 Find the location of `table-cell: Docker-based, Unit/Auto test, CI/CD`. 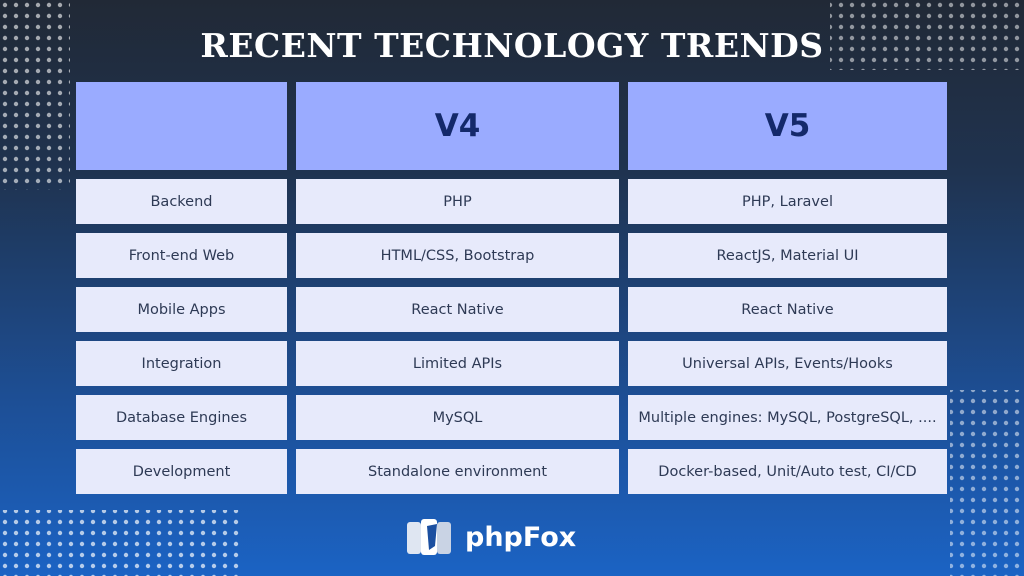

table-cell: Docker-based, Unit/Auto test, CI/CD is located at coordinates (787, 471).